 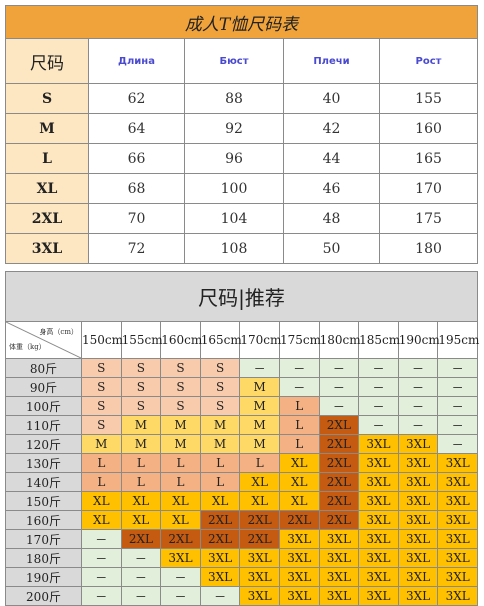 What do you see at coordinates (136, 188) in the screenshot?
I see `measurement-cell: 68` at bounding box center [136, 188].